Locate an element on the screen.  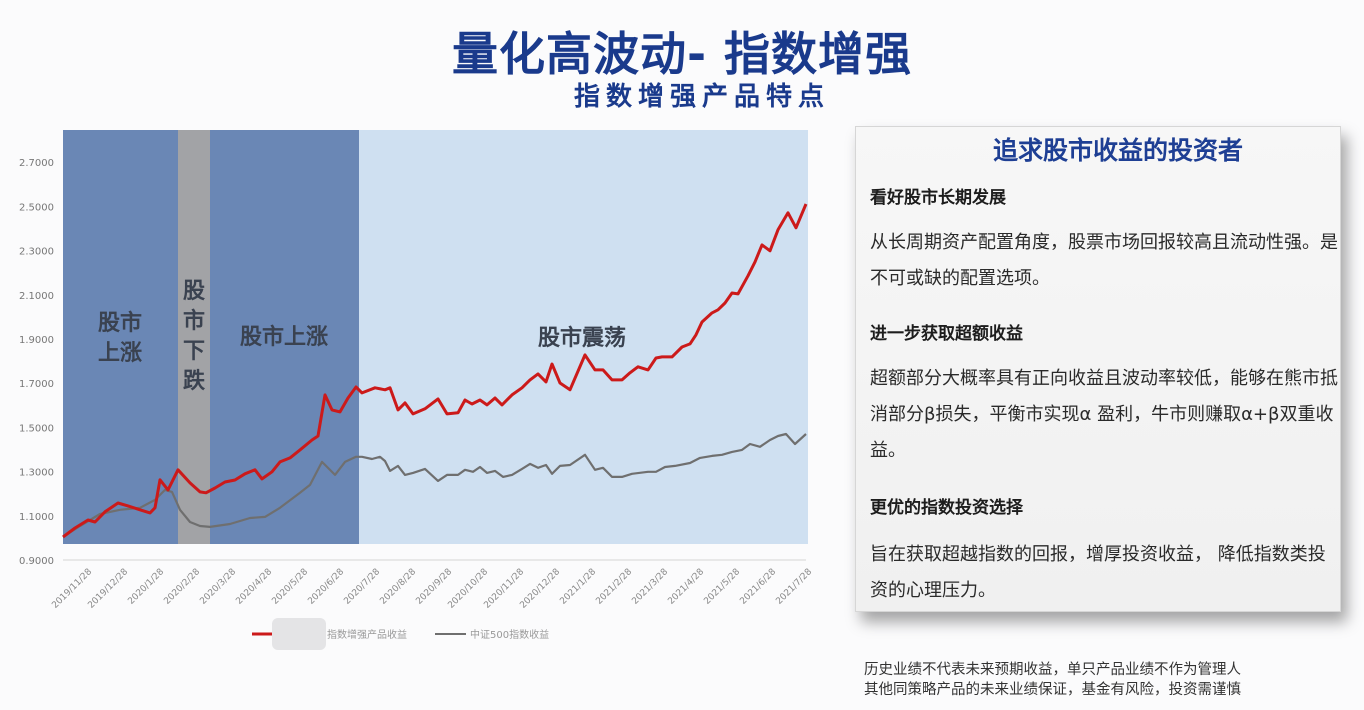
region-label: 上涨 is located at coordinates (120, 353).